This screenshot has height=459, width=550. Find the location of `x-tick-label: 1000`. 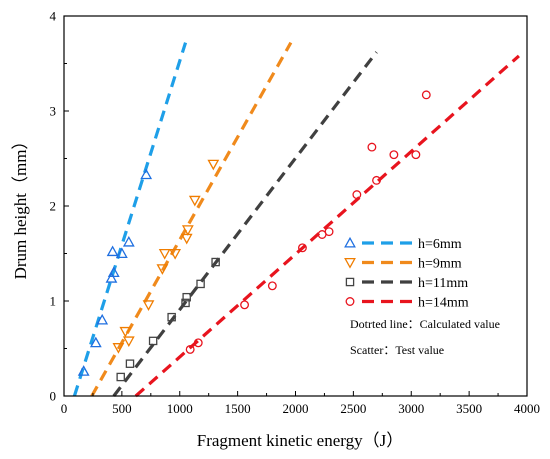

x-tick-label: 1000 is located at coordinates (180, 408).